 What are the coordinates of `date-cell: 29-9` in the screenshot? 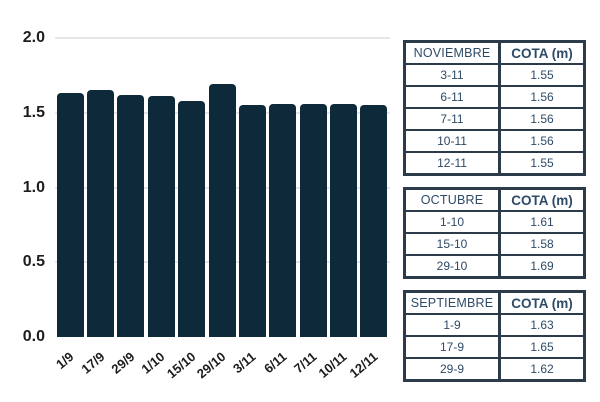 It's located at (452, 369).